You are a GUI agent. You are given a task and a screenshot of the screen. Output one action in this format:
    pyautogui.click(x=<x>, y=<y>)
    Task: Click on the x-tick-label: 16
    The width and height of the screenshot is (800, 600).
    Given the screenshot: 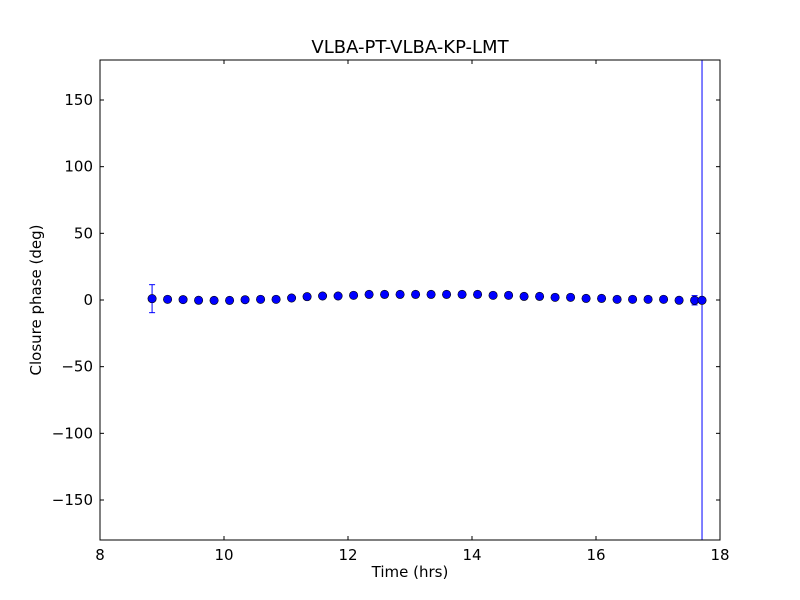 What is the action you would take?
    pyautogui.click(x=595, y=555)
    